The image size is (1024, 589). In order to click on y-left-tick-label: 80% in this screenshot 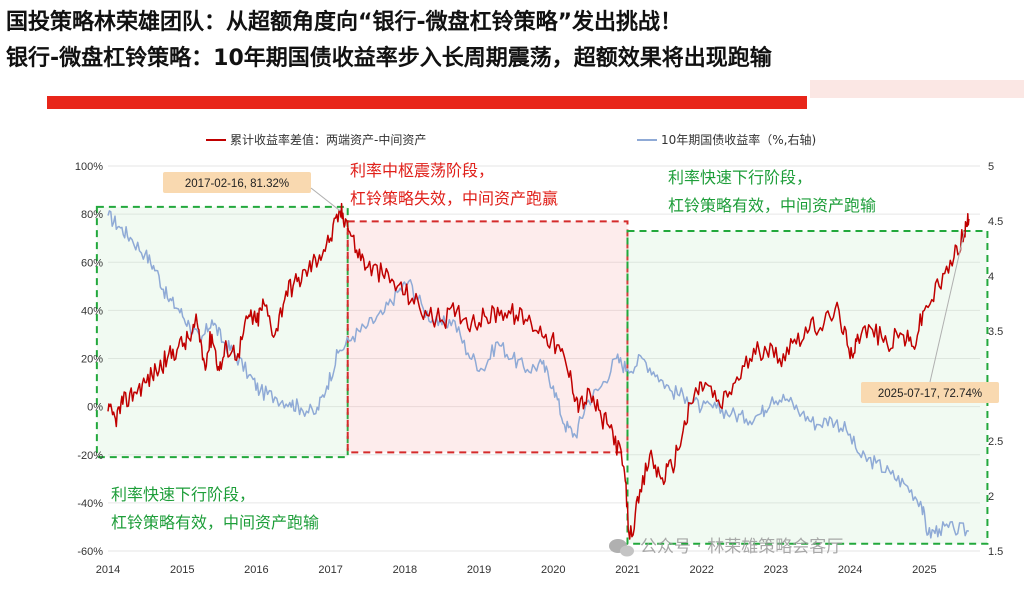, I will do `click(92, 215)`.